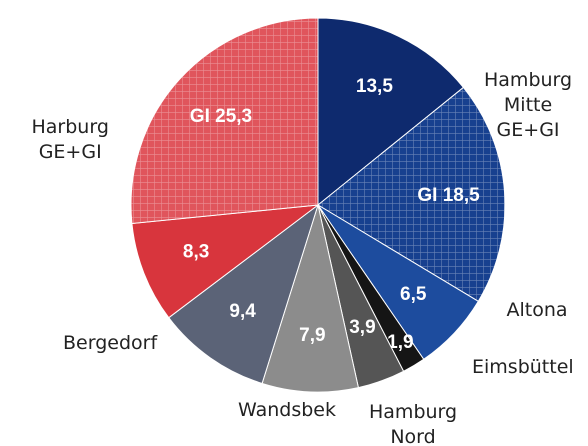 Image resolution: width=588 pixels, height=446 pixels. Describe the element at coordinates (523, 366) in the screenshot. I see `category-label: Eimsbüttel` at that location.